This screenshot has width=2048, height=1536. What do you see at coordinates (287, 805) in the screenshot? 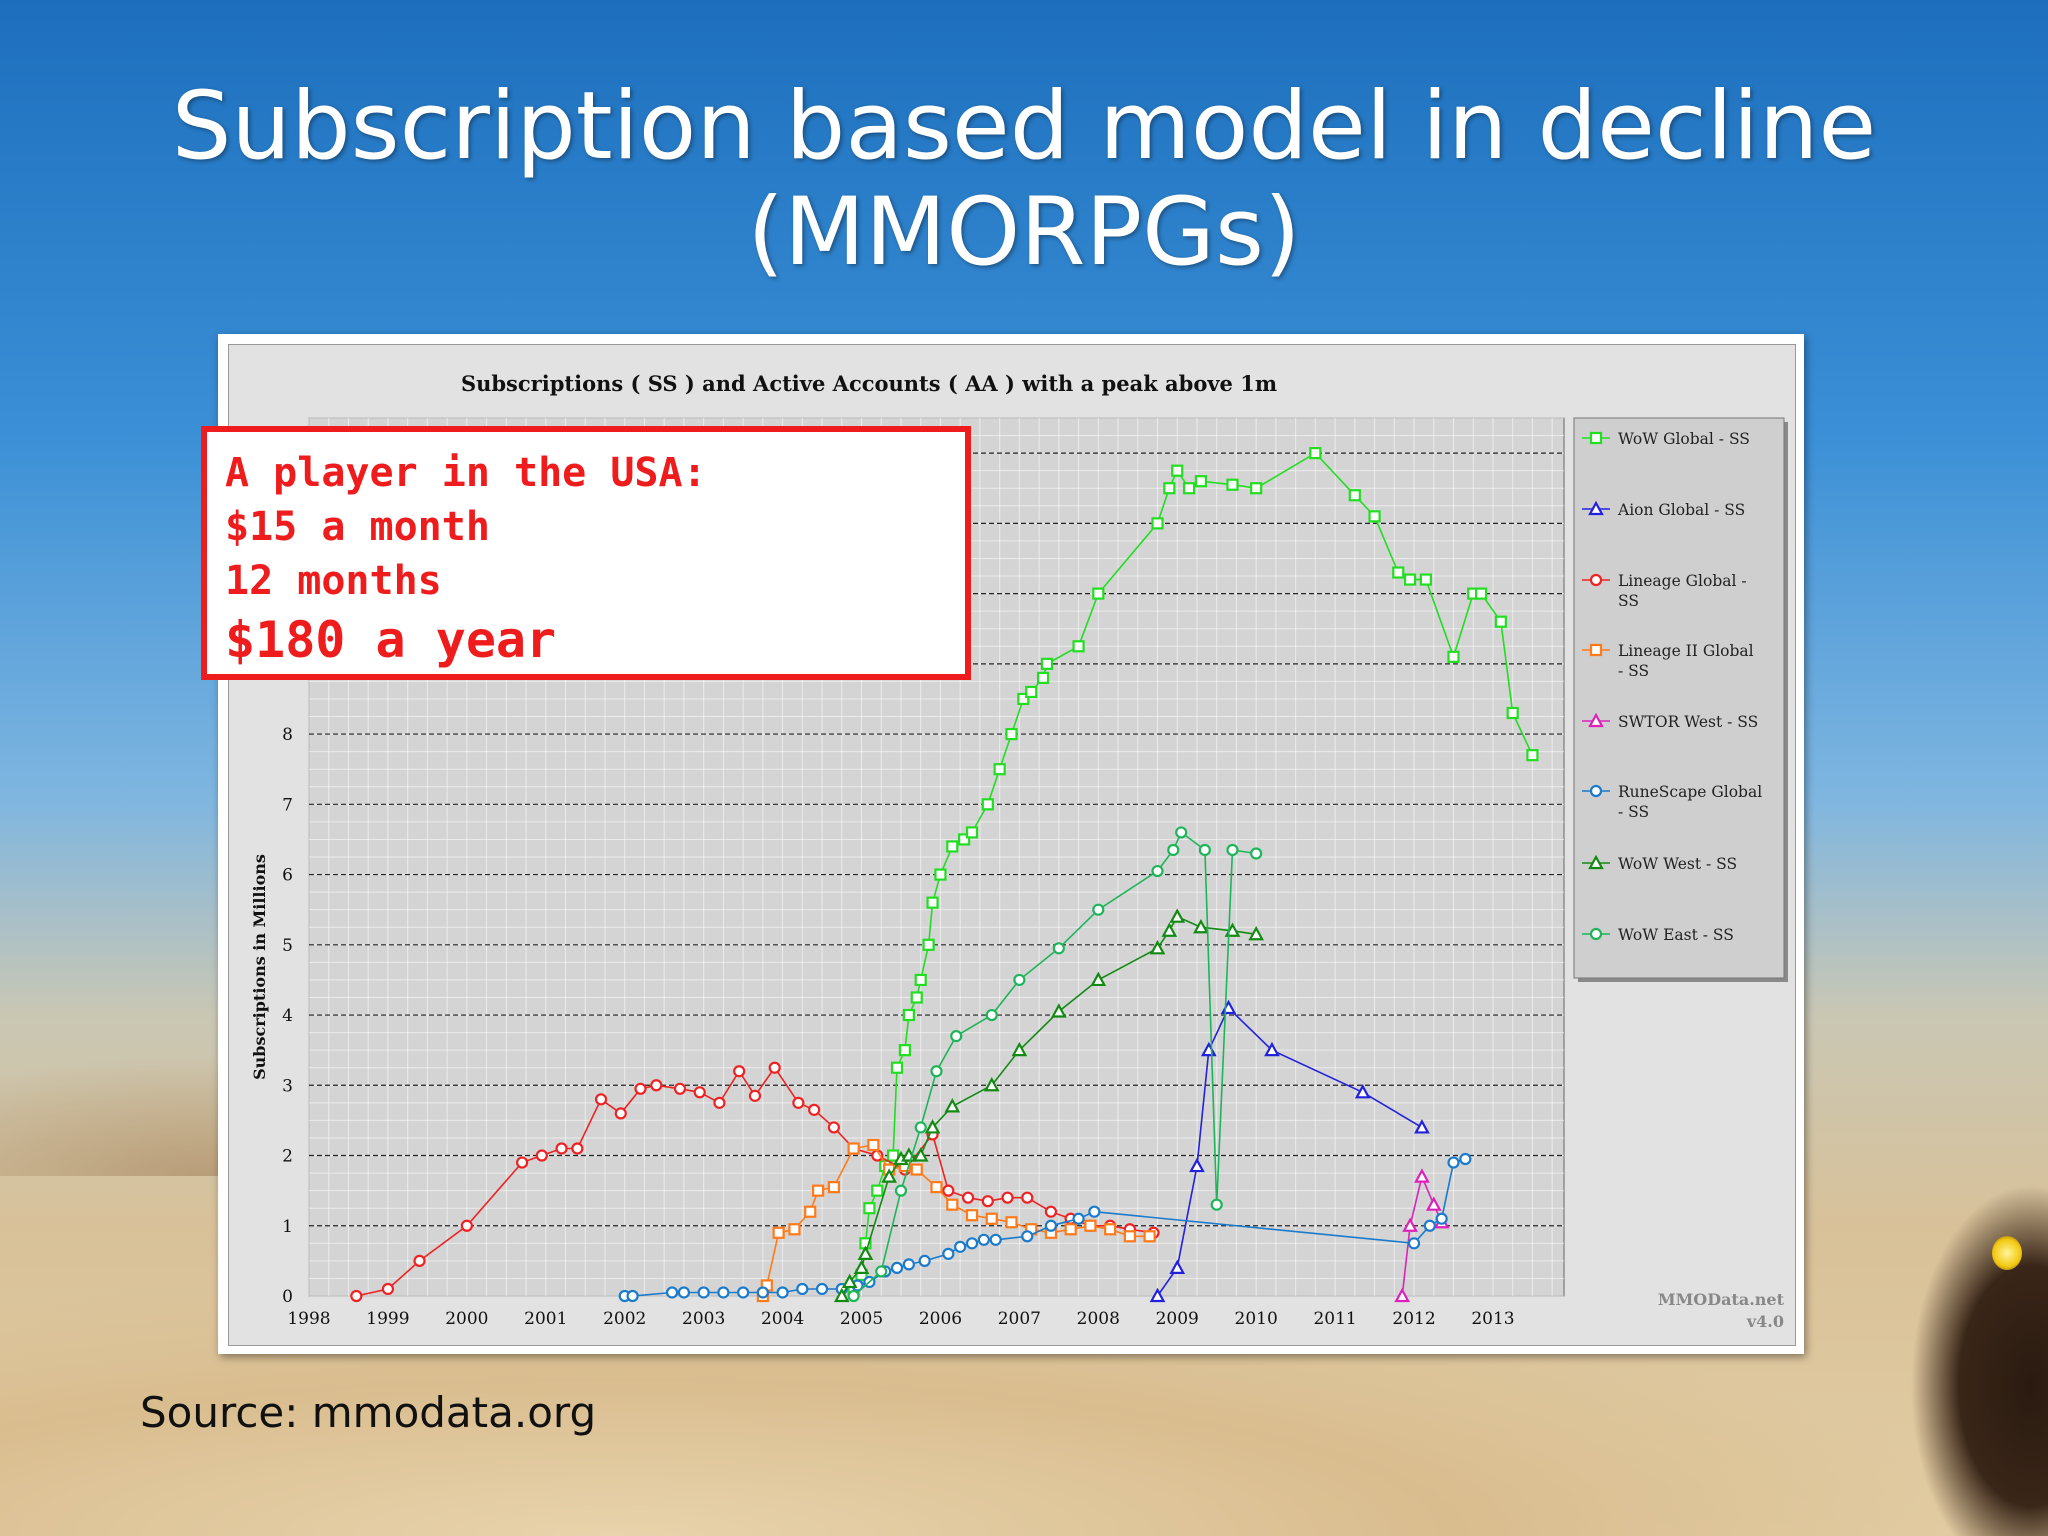
I see `y-tick-label: 7` at bounding box center [287, 805].